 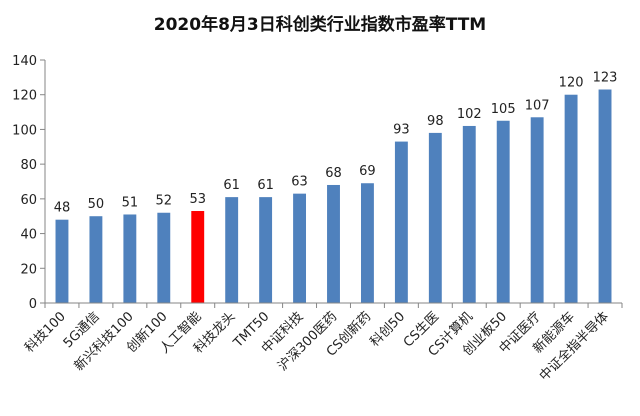 I want to click on x-category-label: 科技100, so click(x=45, y=332).